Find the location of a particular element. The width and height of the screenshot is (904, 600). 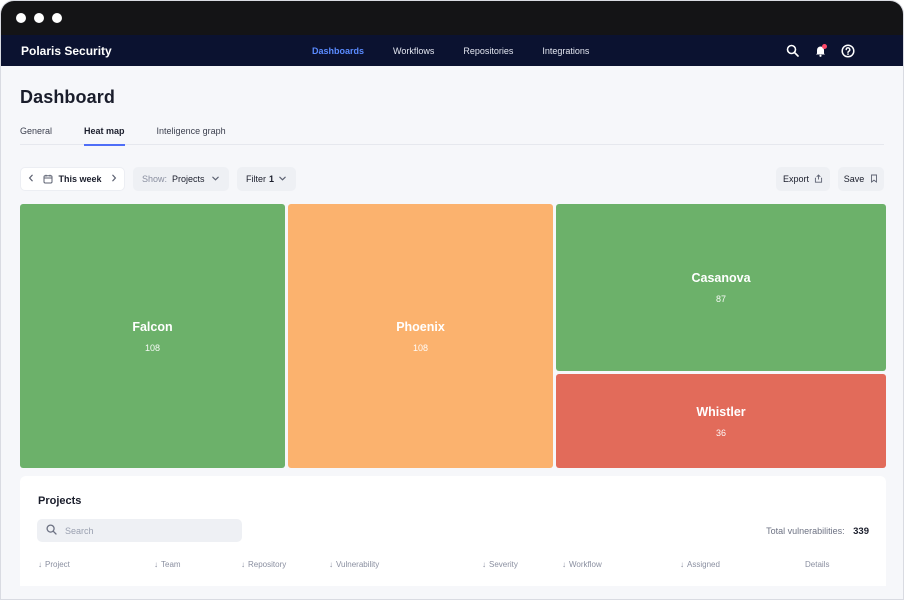

dashboard-tabs: General Heat map Inteligence graph is located at coordinates (452, 136).